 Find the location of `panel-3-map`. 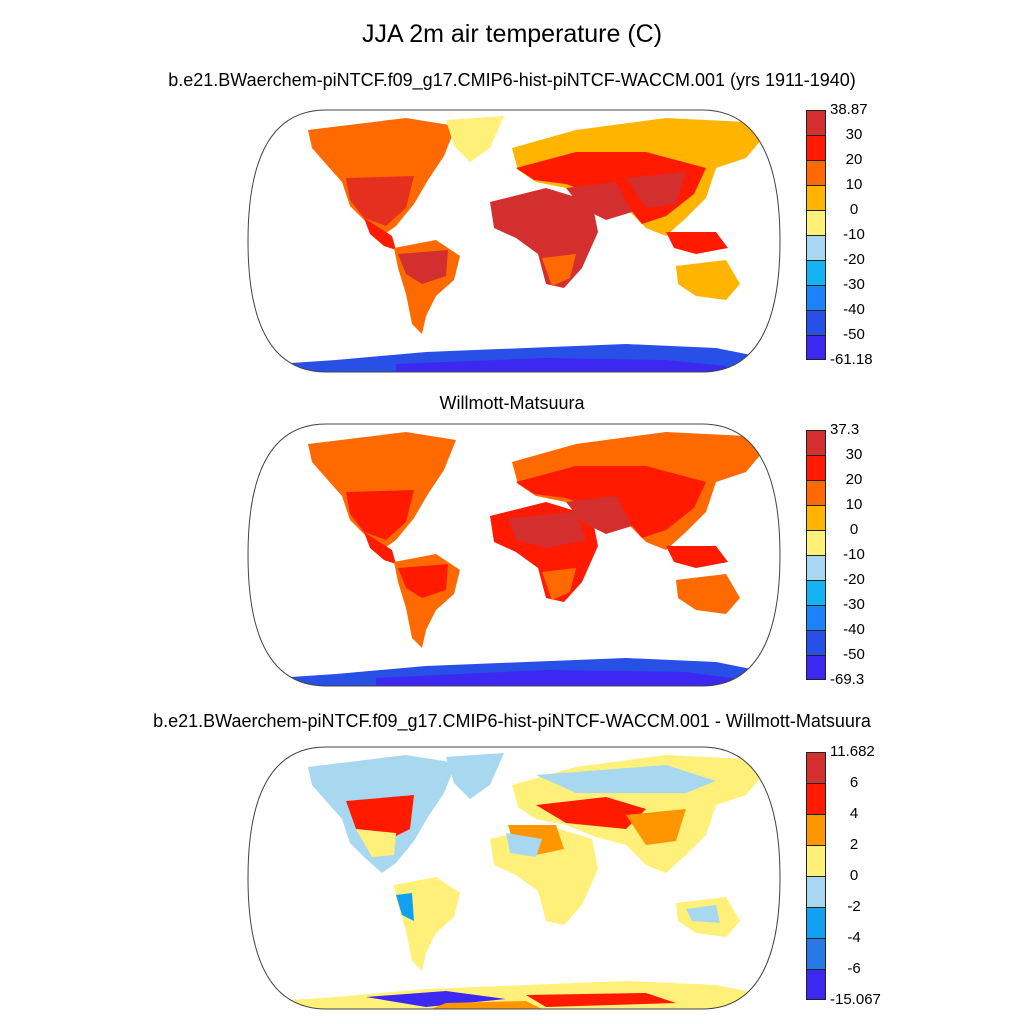

panel-3-map is located at coordinates (514, 878).